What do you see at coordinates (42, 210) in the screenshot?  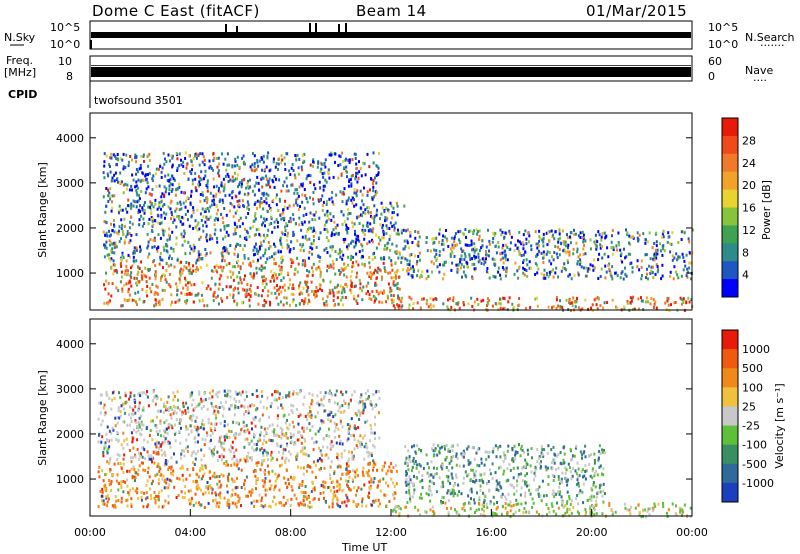 I see `power-ylabel: Slant Range [km]` at bounding box center [42, 210].